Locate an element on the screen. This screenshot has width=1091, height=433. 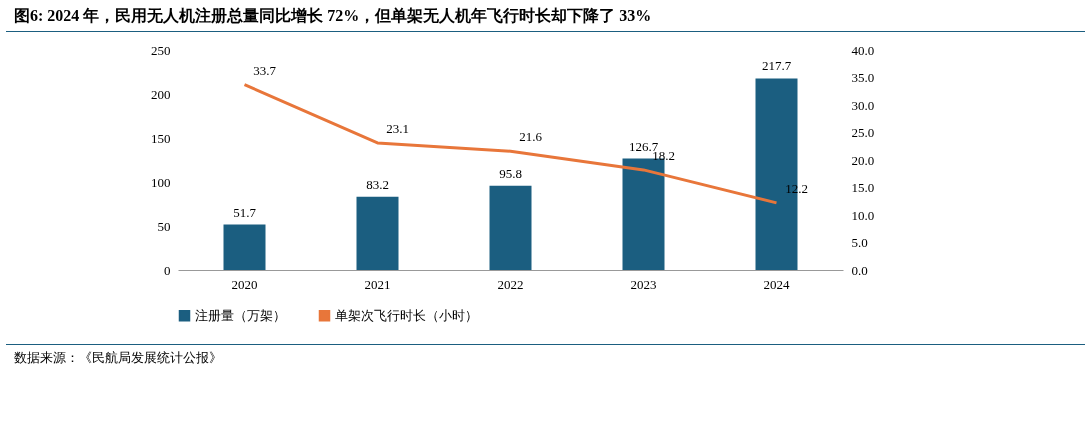
y-tick-label: 50 is located at coordinates (164, 226).